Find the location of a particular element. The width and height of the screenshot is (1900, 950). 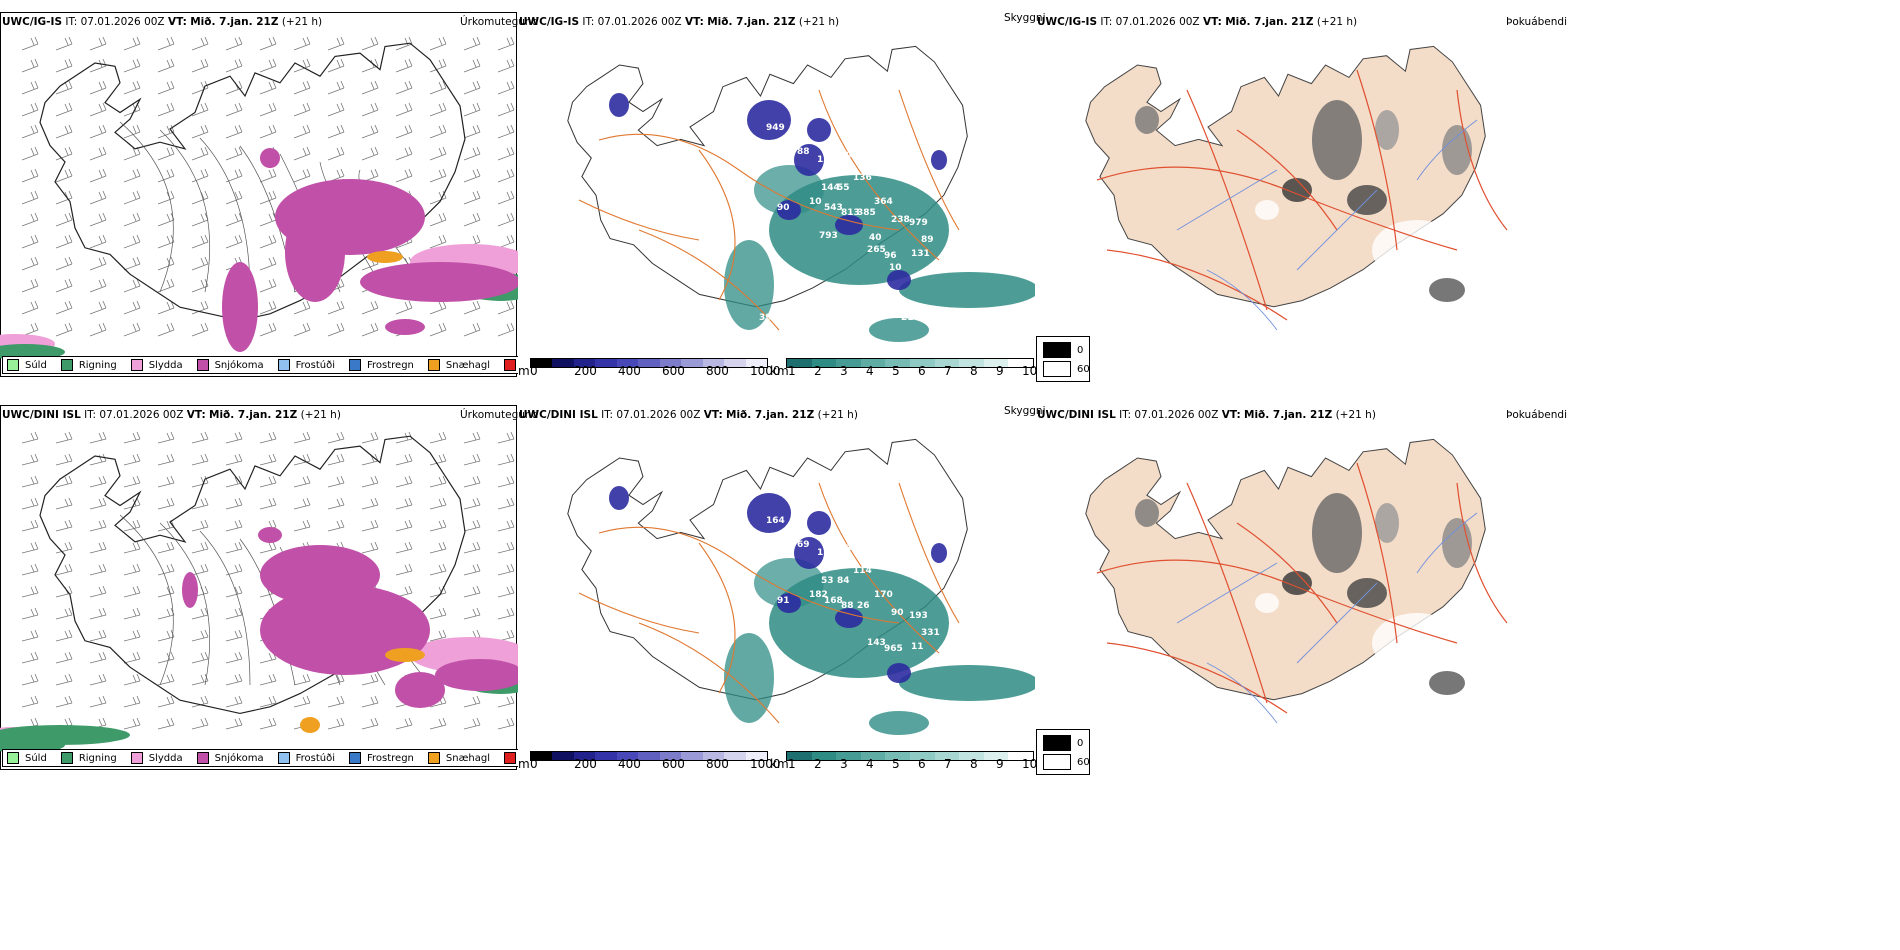

ceiling-value-label: 793 is located at coordinates (828, 236).